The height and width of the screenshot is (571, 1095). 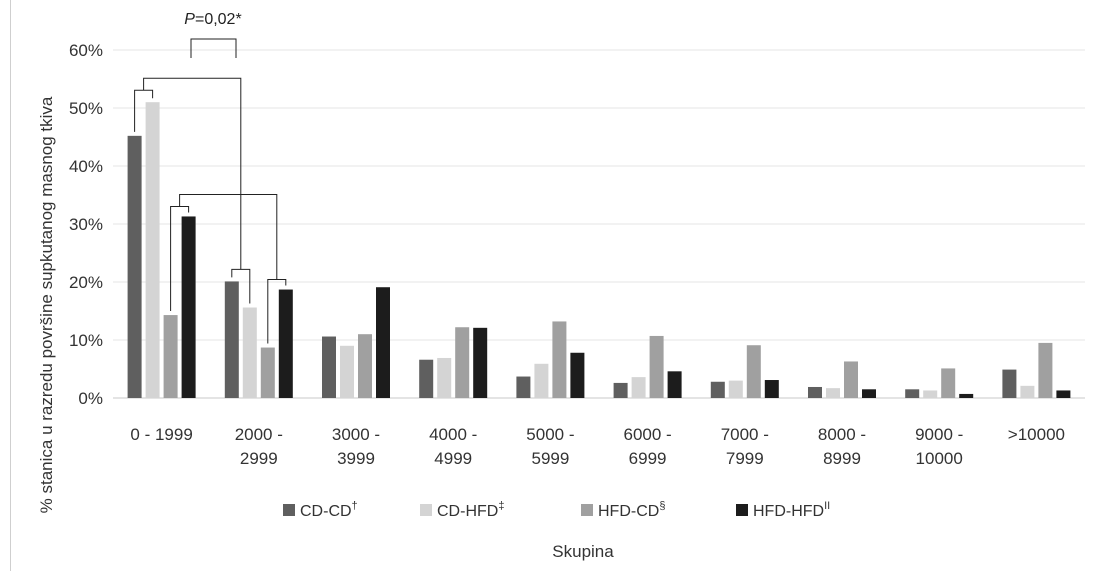 What do you see at coordinates (86, 108) in the screenshot?
I see `y-tick-label: 50%` at bounding box center [86, 108].